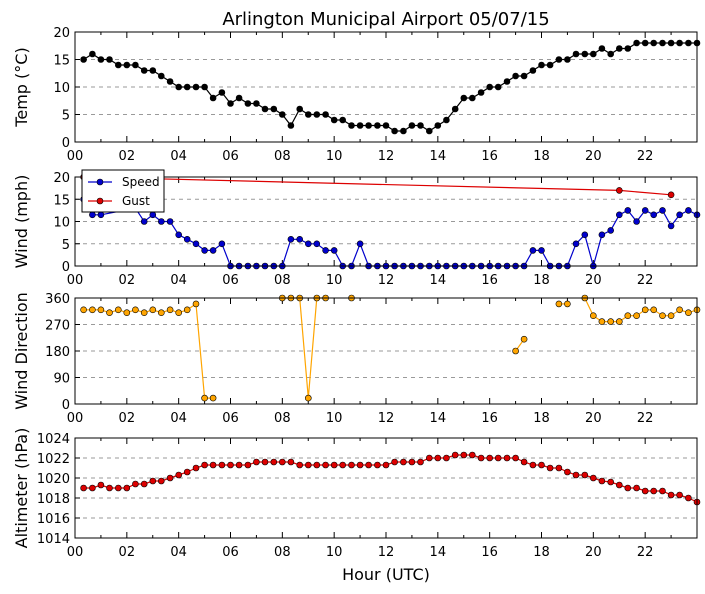 The width and height of the screenshot is (705, 594). I want to click on altimeter-xtick-label: 22, so click(645, 552).